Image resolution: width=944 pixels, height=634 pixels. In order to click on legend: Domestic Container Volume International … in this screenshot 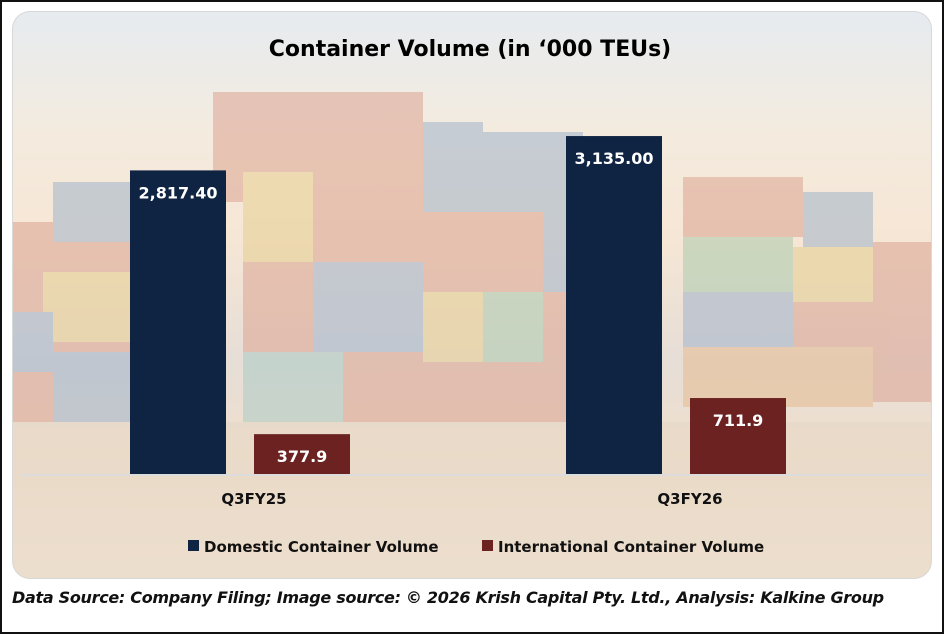, I will do `click(476, 547)`.